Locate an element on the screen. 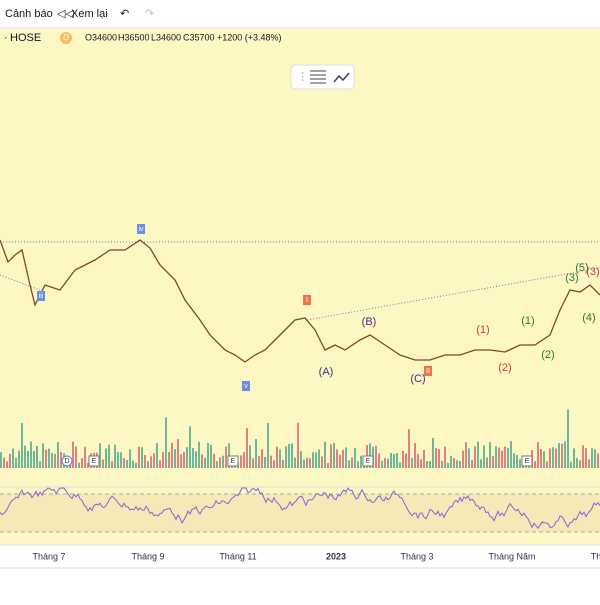  undo-button: ↶ is located at coordinates (124, 14).